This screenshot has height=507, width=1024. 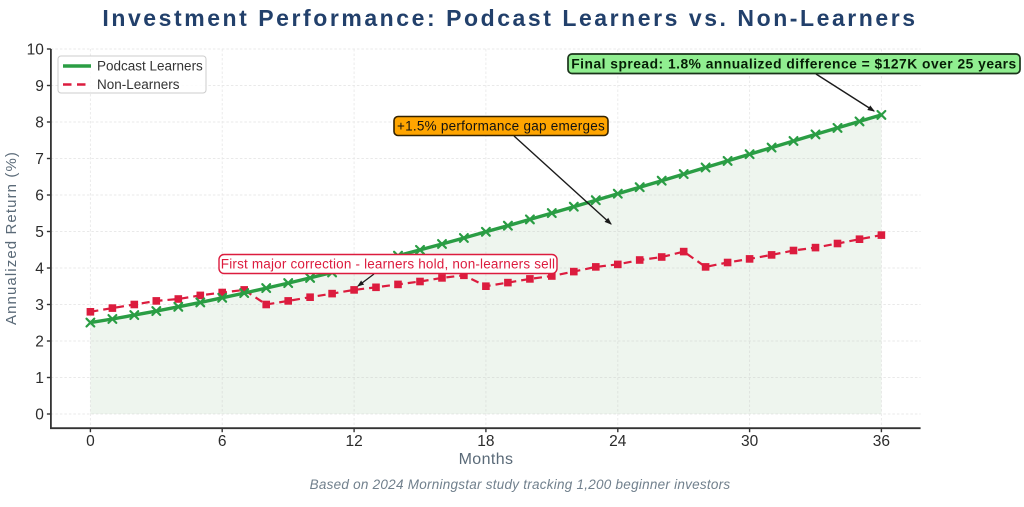 I want to click on svg-text: 10, so click(x=36, y=50).